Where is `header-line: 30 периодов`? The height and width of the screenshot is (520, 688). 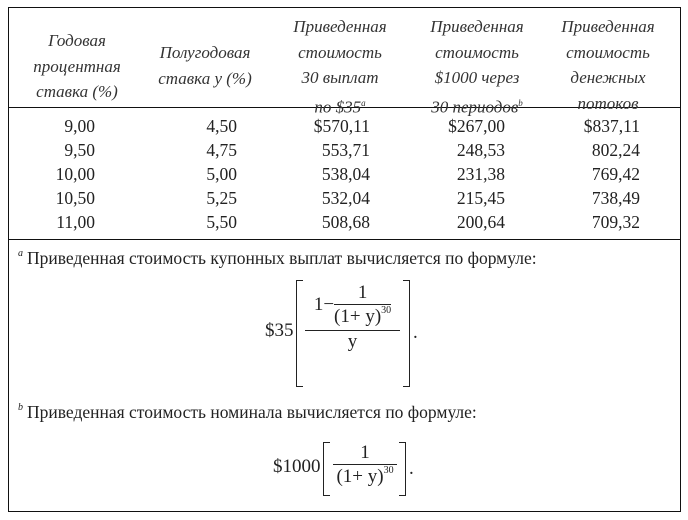
header-line: 30 периодов is located at coordinates (475, 107).